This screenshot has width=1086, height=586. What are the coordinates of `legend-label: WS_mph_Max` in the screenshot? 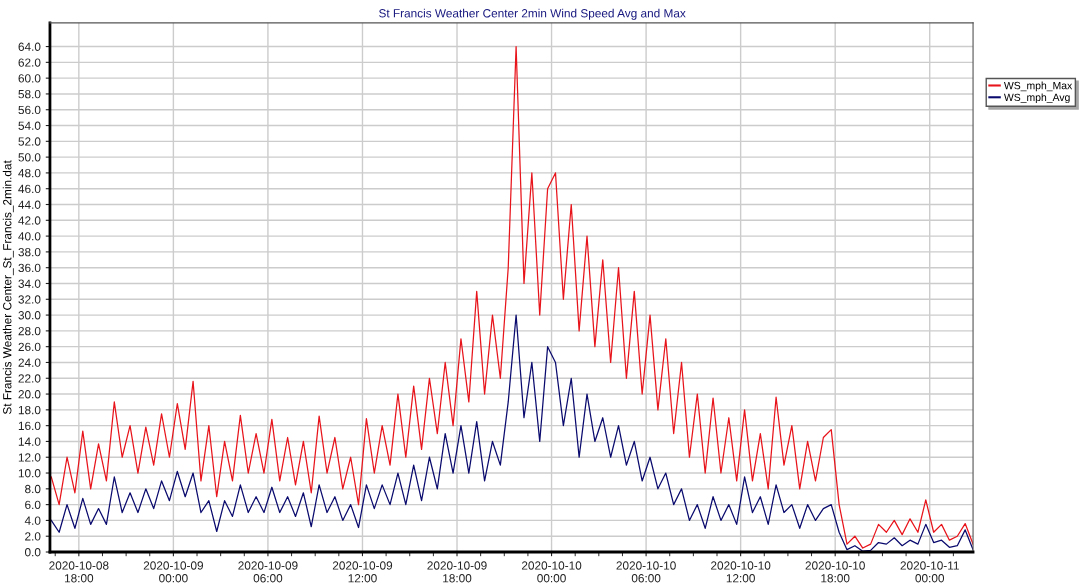 It's located at (1038, 86).